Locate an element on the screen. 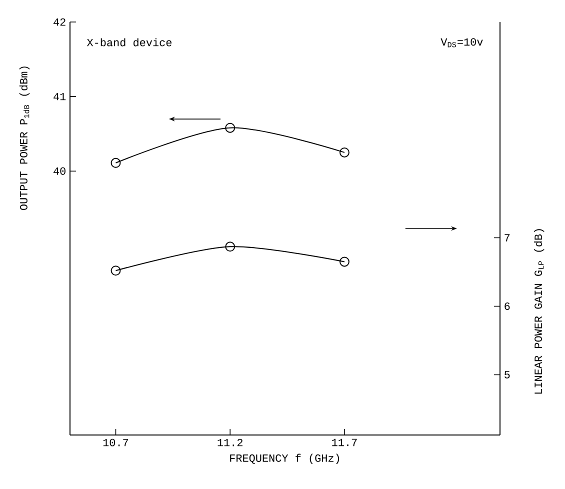 This screenshot has width=565, height=489. y-tick-label: 41 is located at coordinates (60, 96).